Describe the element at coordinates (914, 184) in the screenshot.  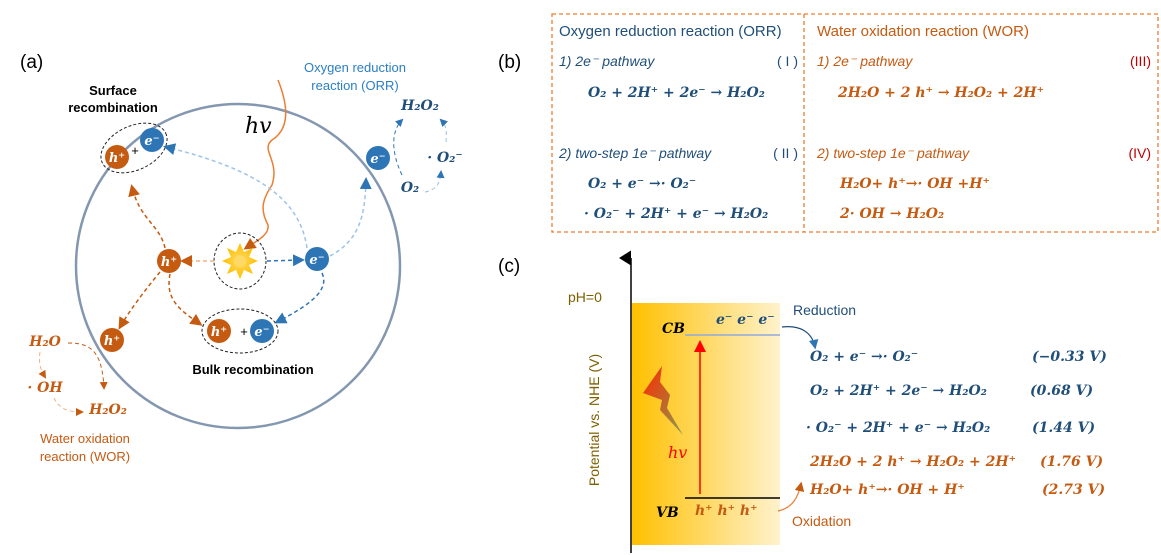
I see `wor-eq2a: H₂O+ h⁺→· OH +H⁺` at that location.